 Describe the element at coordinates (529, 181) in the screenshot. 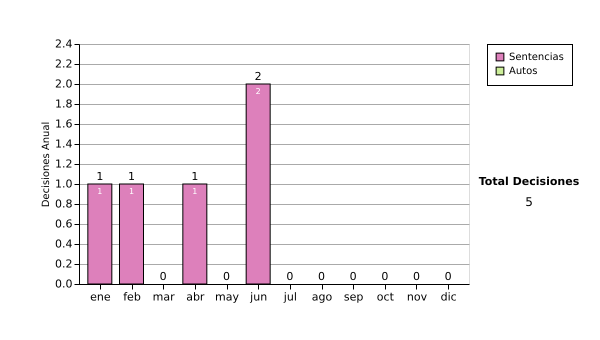

I see `text: Total Decisiones` at that location.